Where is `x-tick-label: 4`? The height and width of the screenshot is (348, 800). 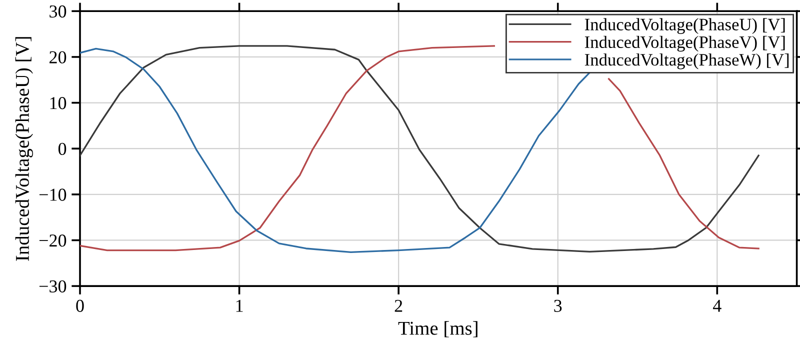
x-tick-label: 4 is located at coordinates (717, 306).